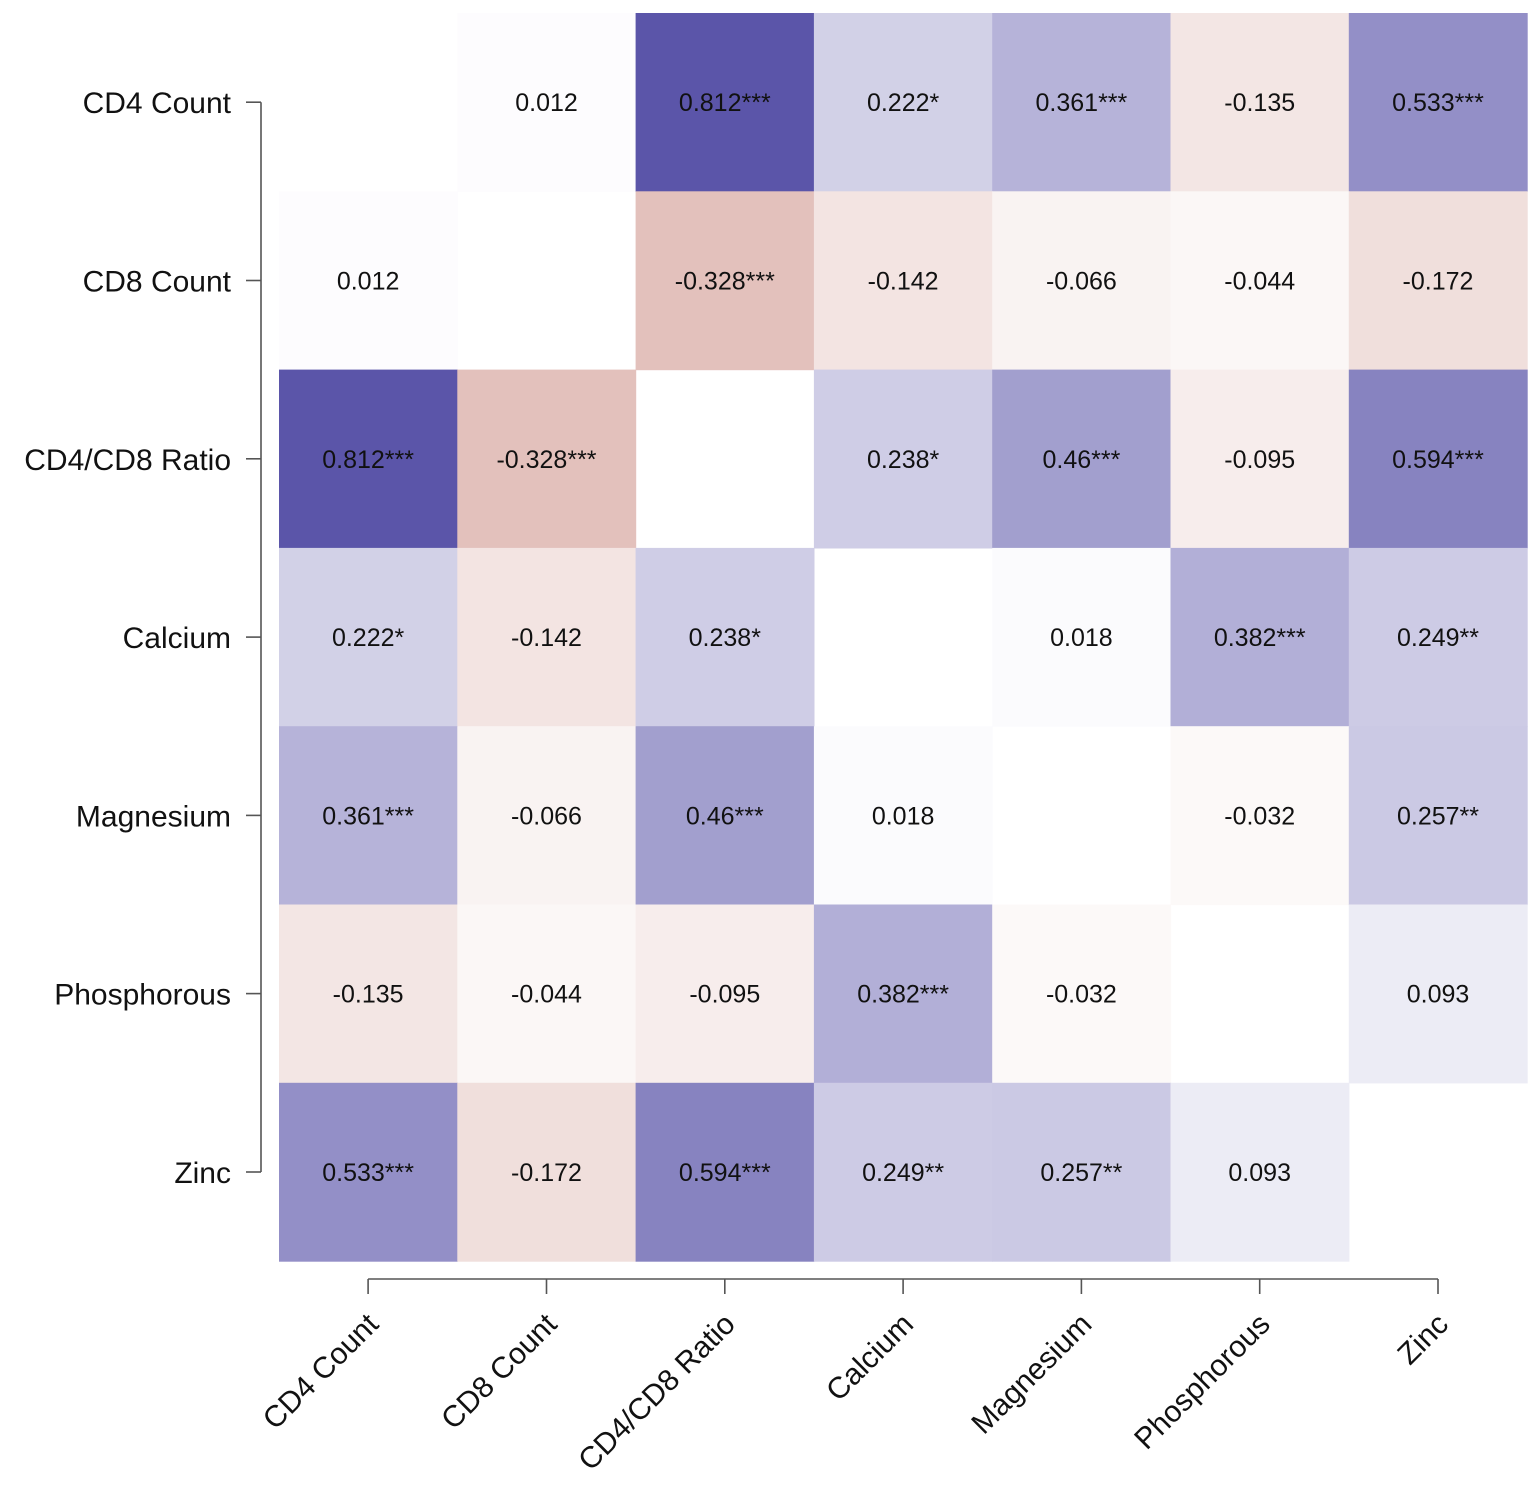  What do you see at coordinates (1031, 1374) in the screenshot?
I see `x-tick-label-magnesium: Magnesium` at bounding box center [1031, 1374].